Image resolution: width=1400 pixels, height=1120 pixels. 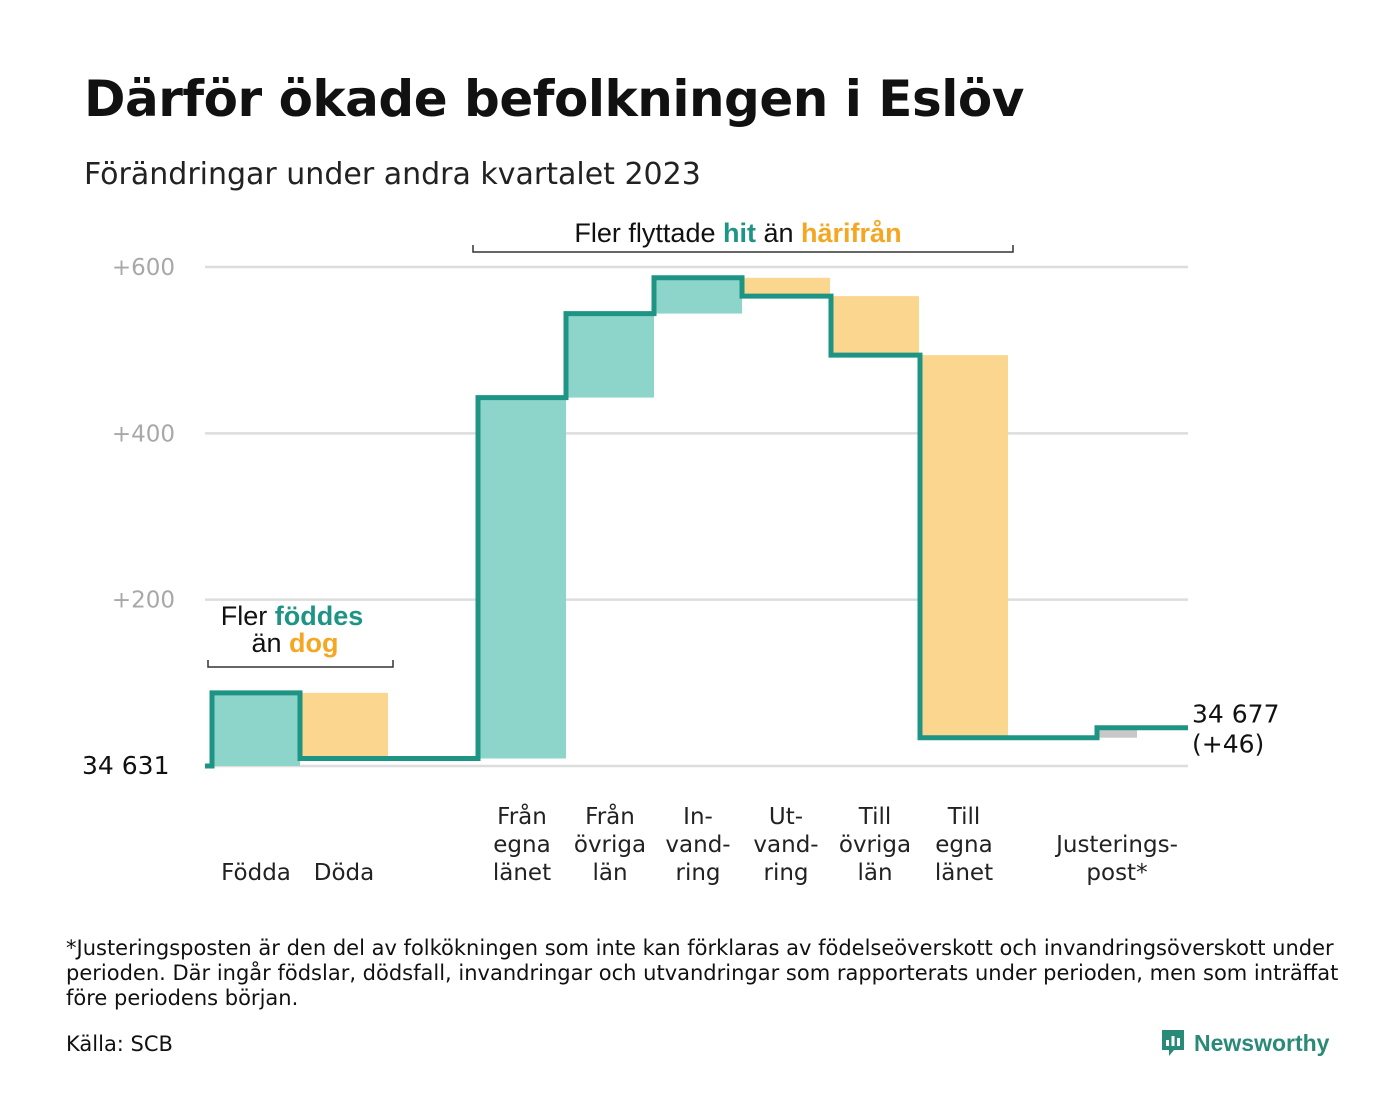 What do you see at coordinates (697, 845) in the screenshot?
I see `x-tick-label: In-vand-ring` at bounding box center [697, 845].